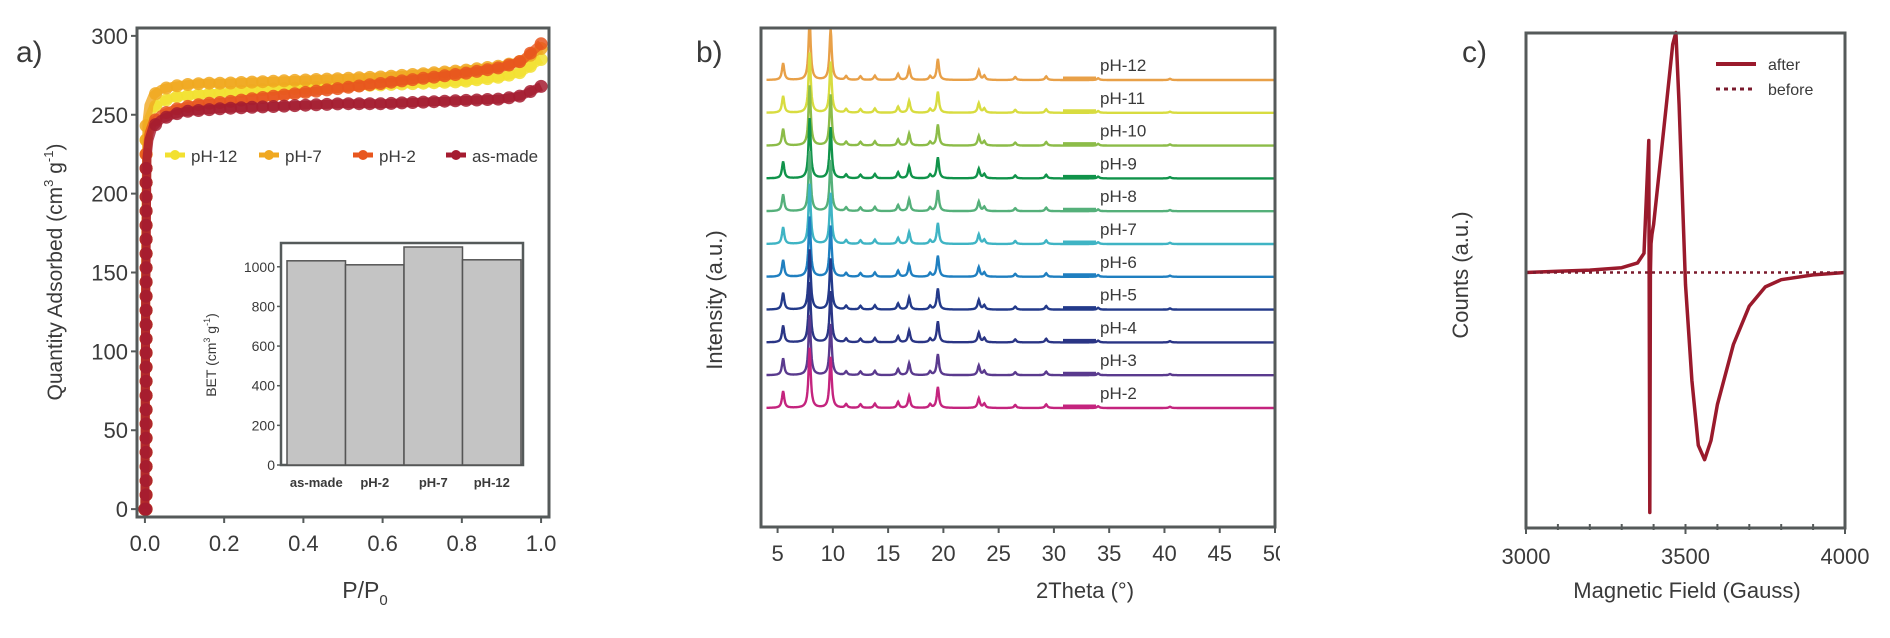 The image size is (1890, 638). I want to click on legend-label: pH-9, so click(1118, 163).